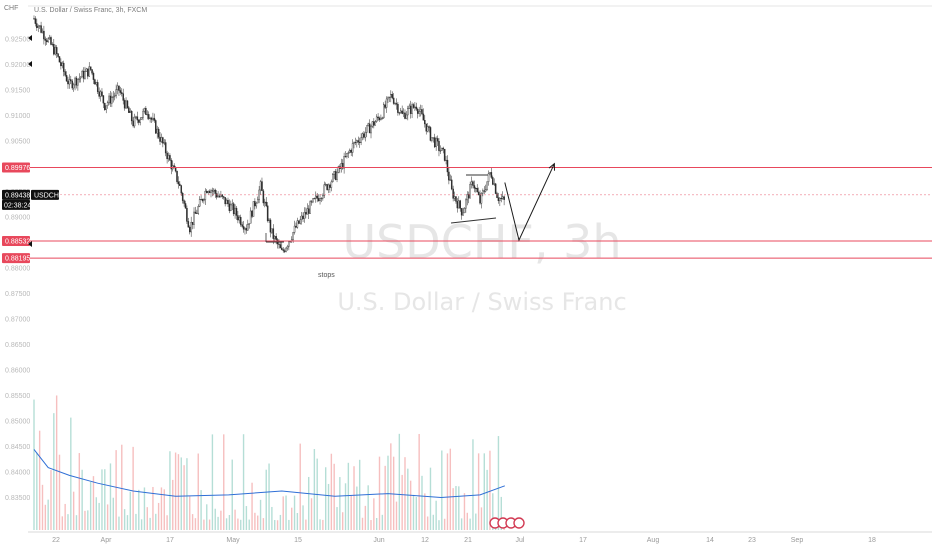  Describe the element at coordinates (16, 167) in the screenshot. I see `level-high-tag: 0.89976` at that location.